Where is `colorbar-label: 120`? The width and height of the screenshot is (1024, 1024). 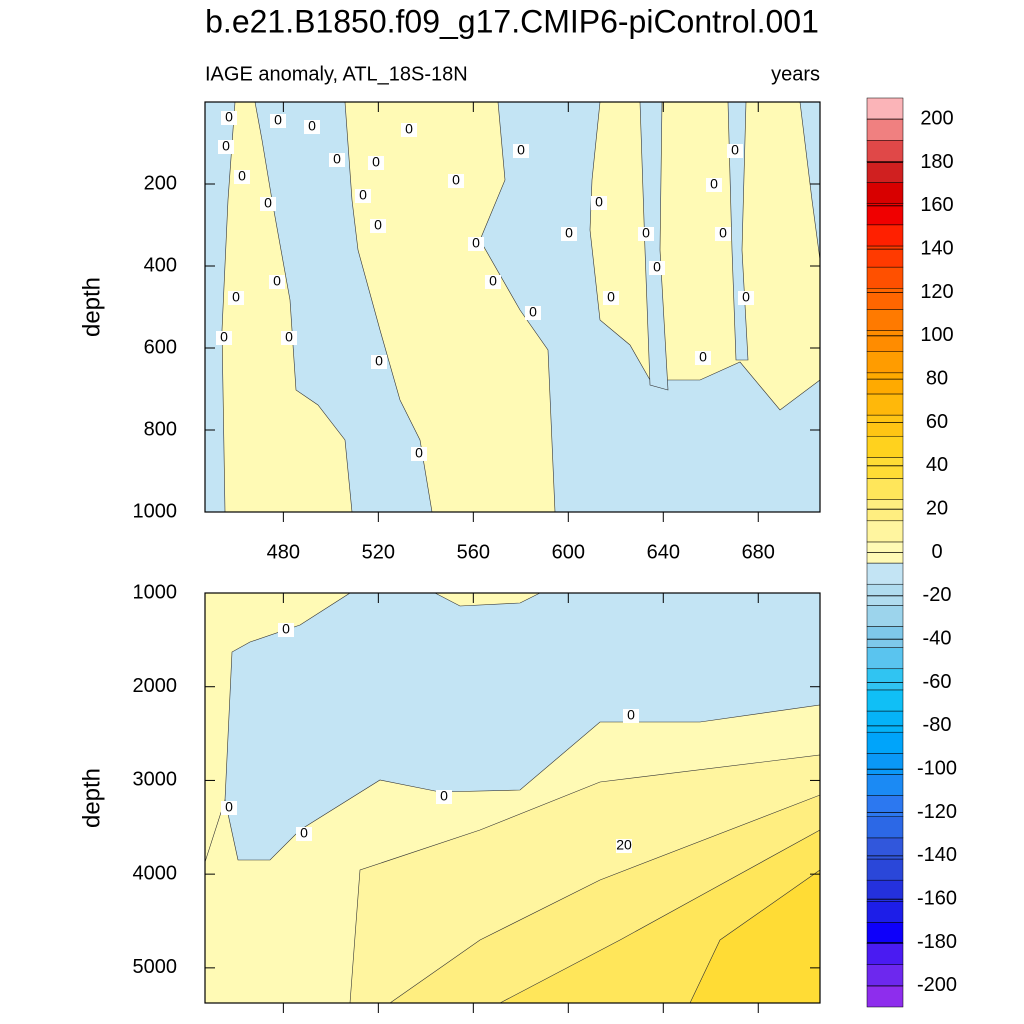 colorbar-label: 120 is located at coordinates (936, 292).